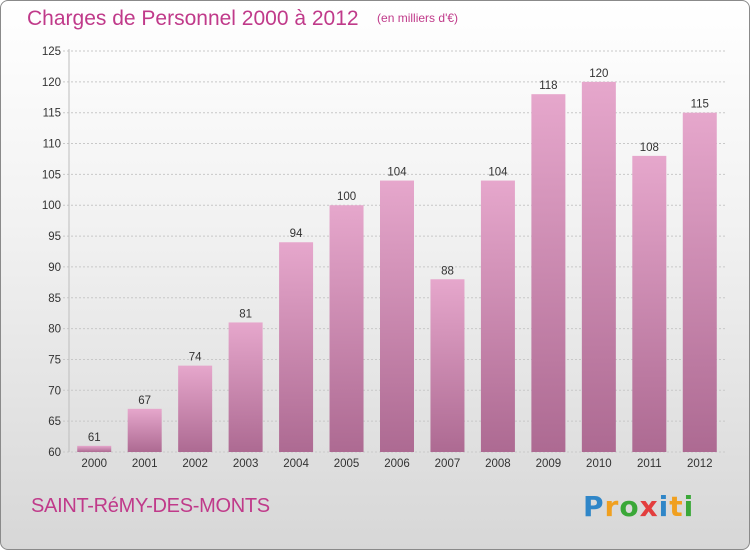 The width and height of the screenshot is (750, 550). Describe the element at coordinates (346, 197) in the screenshot. I see `value-label: 100` at that location.